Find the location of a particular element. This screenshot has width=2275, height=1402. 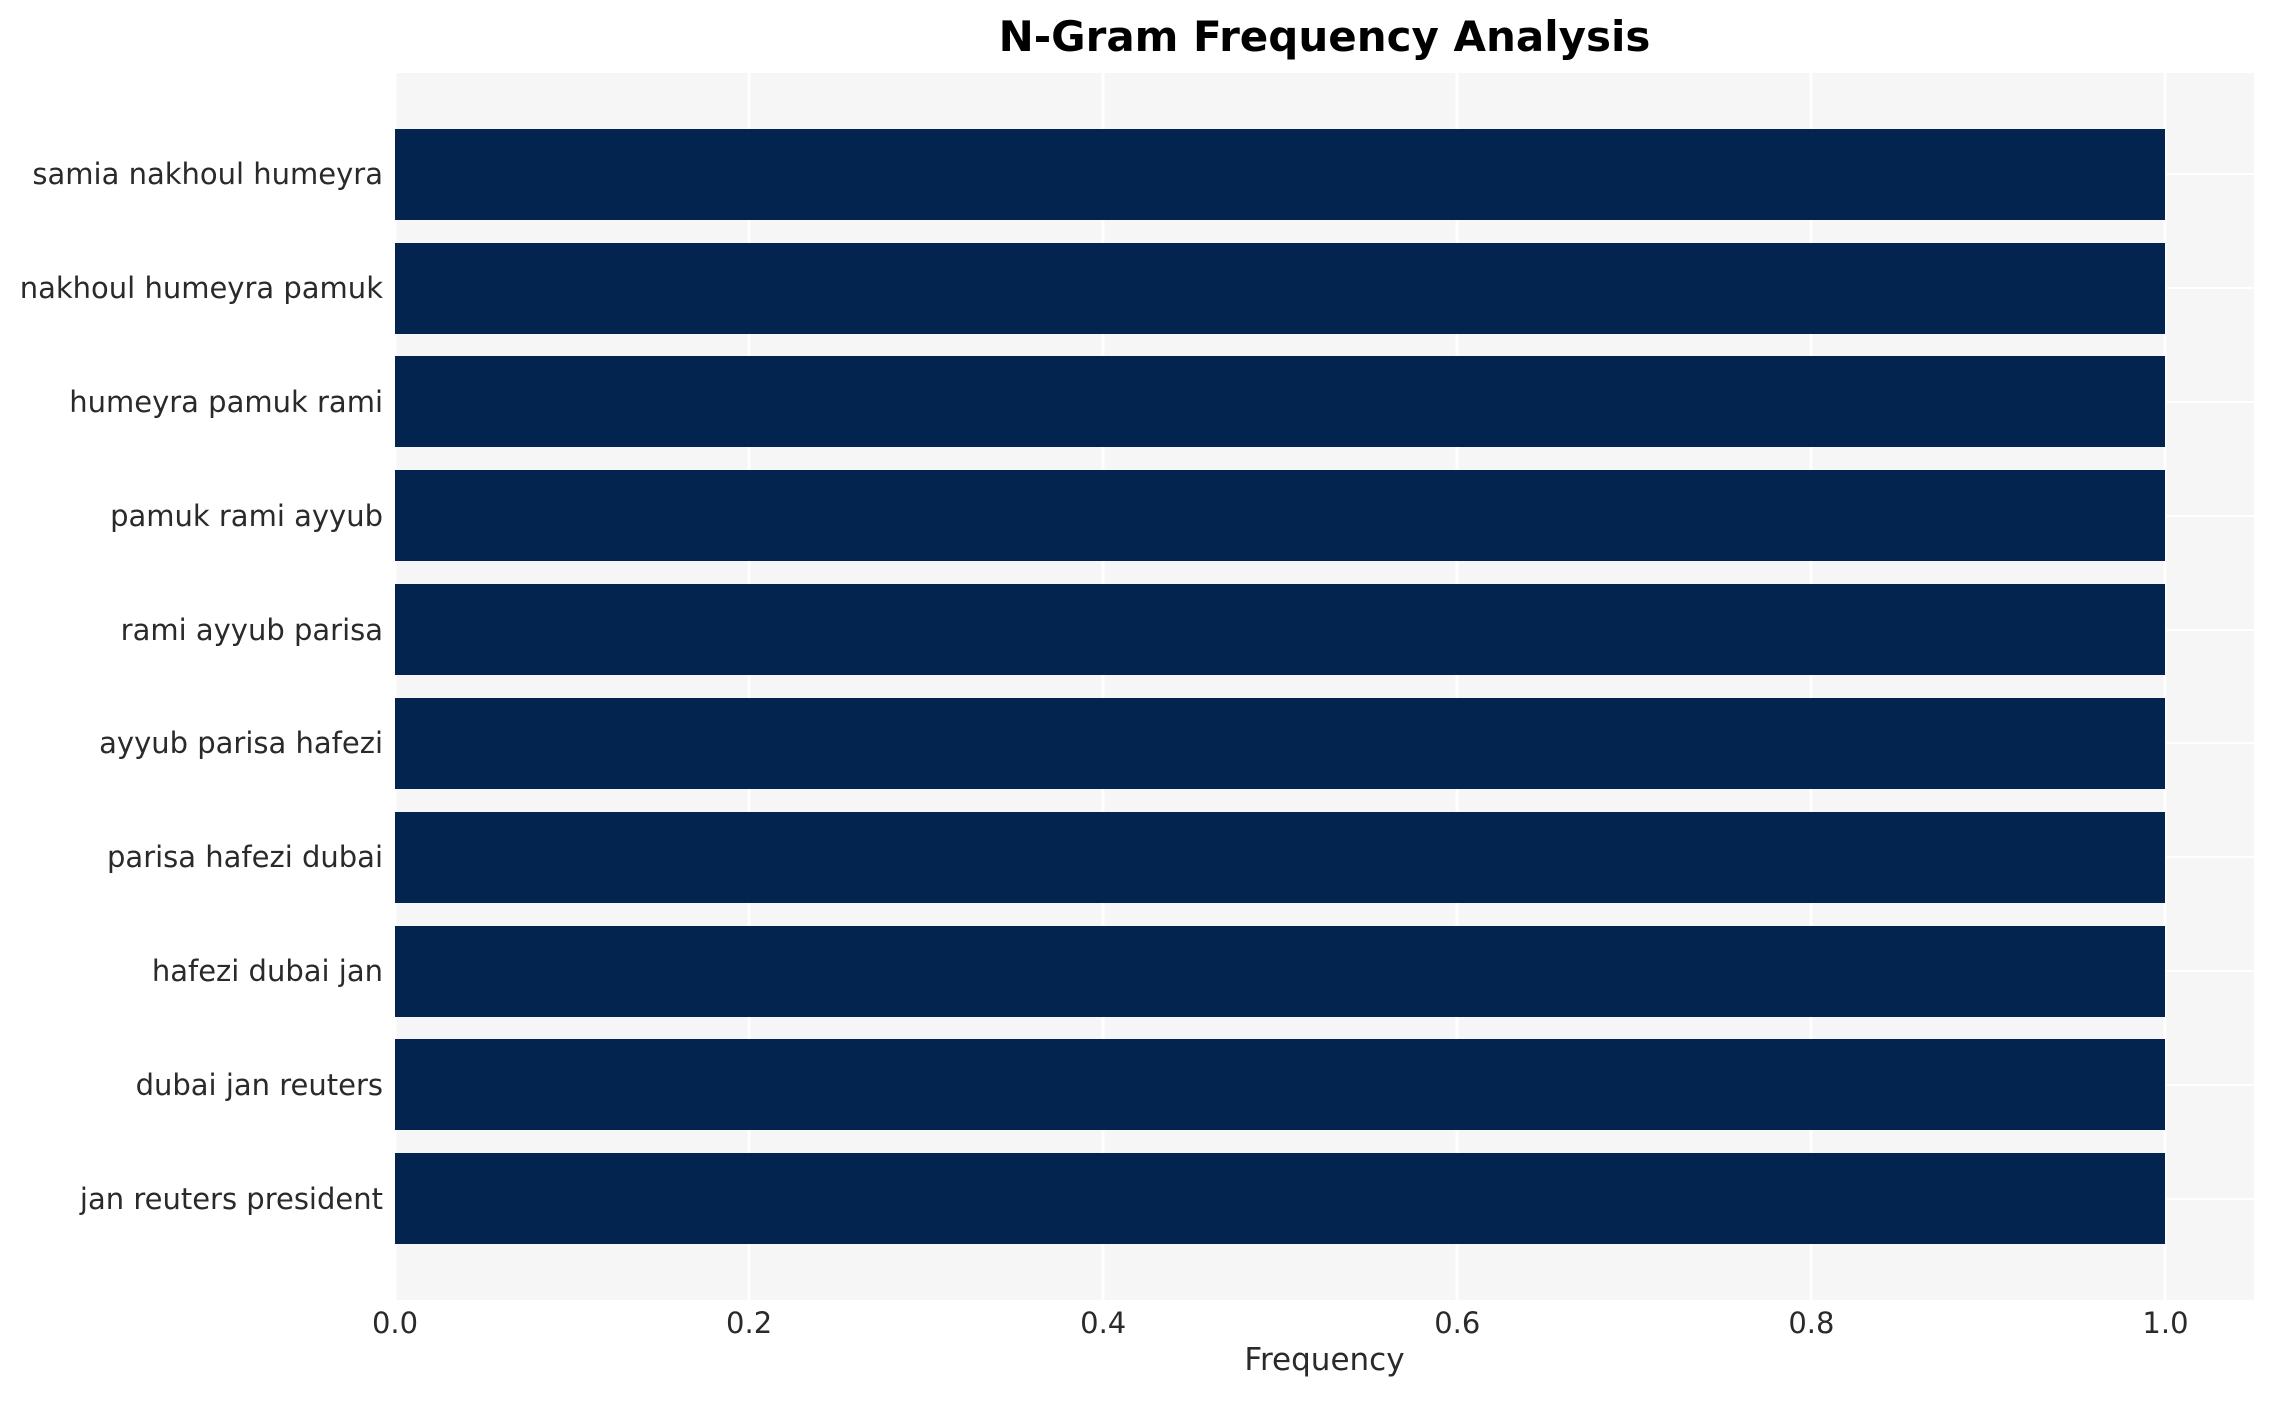

y-tick-label: samia nakhoul humeyra is located at coordinates (207, 174).